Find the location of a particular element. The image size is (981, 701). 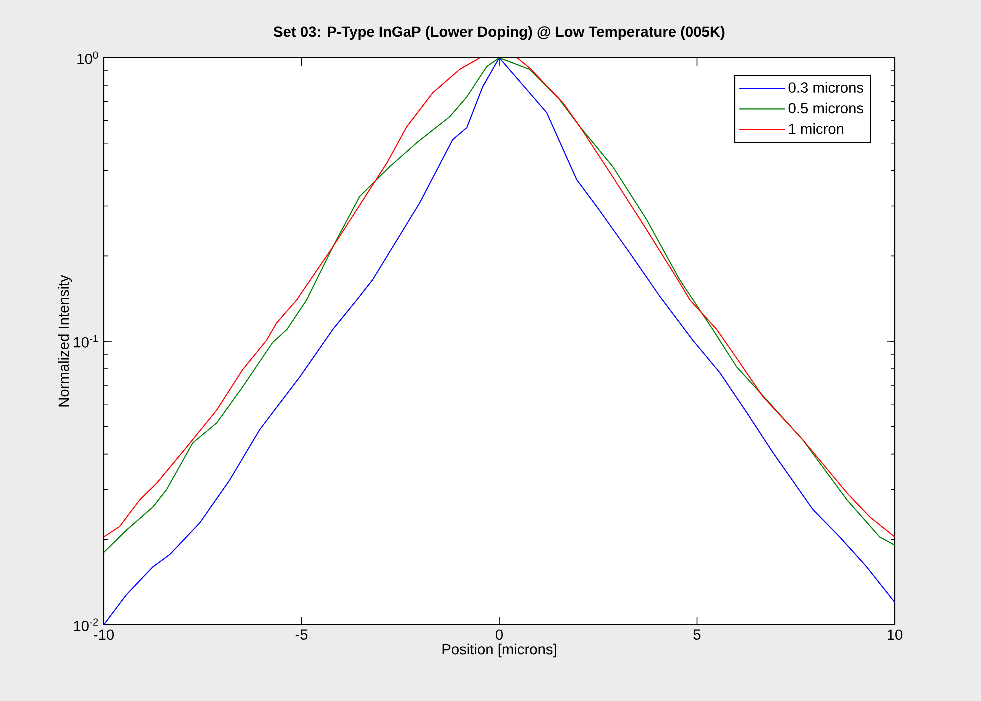

legend-label: 1 micron is located at coordinates (816, 128).